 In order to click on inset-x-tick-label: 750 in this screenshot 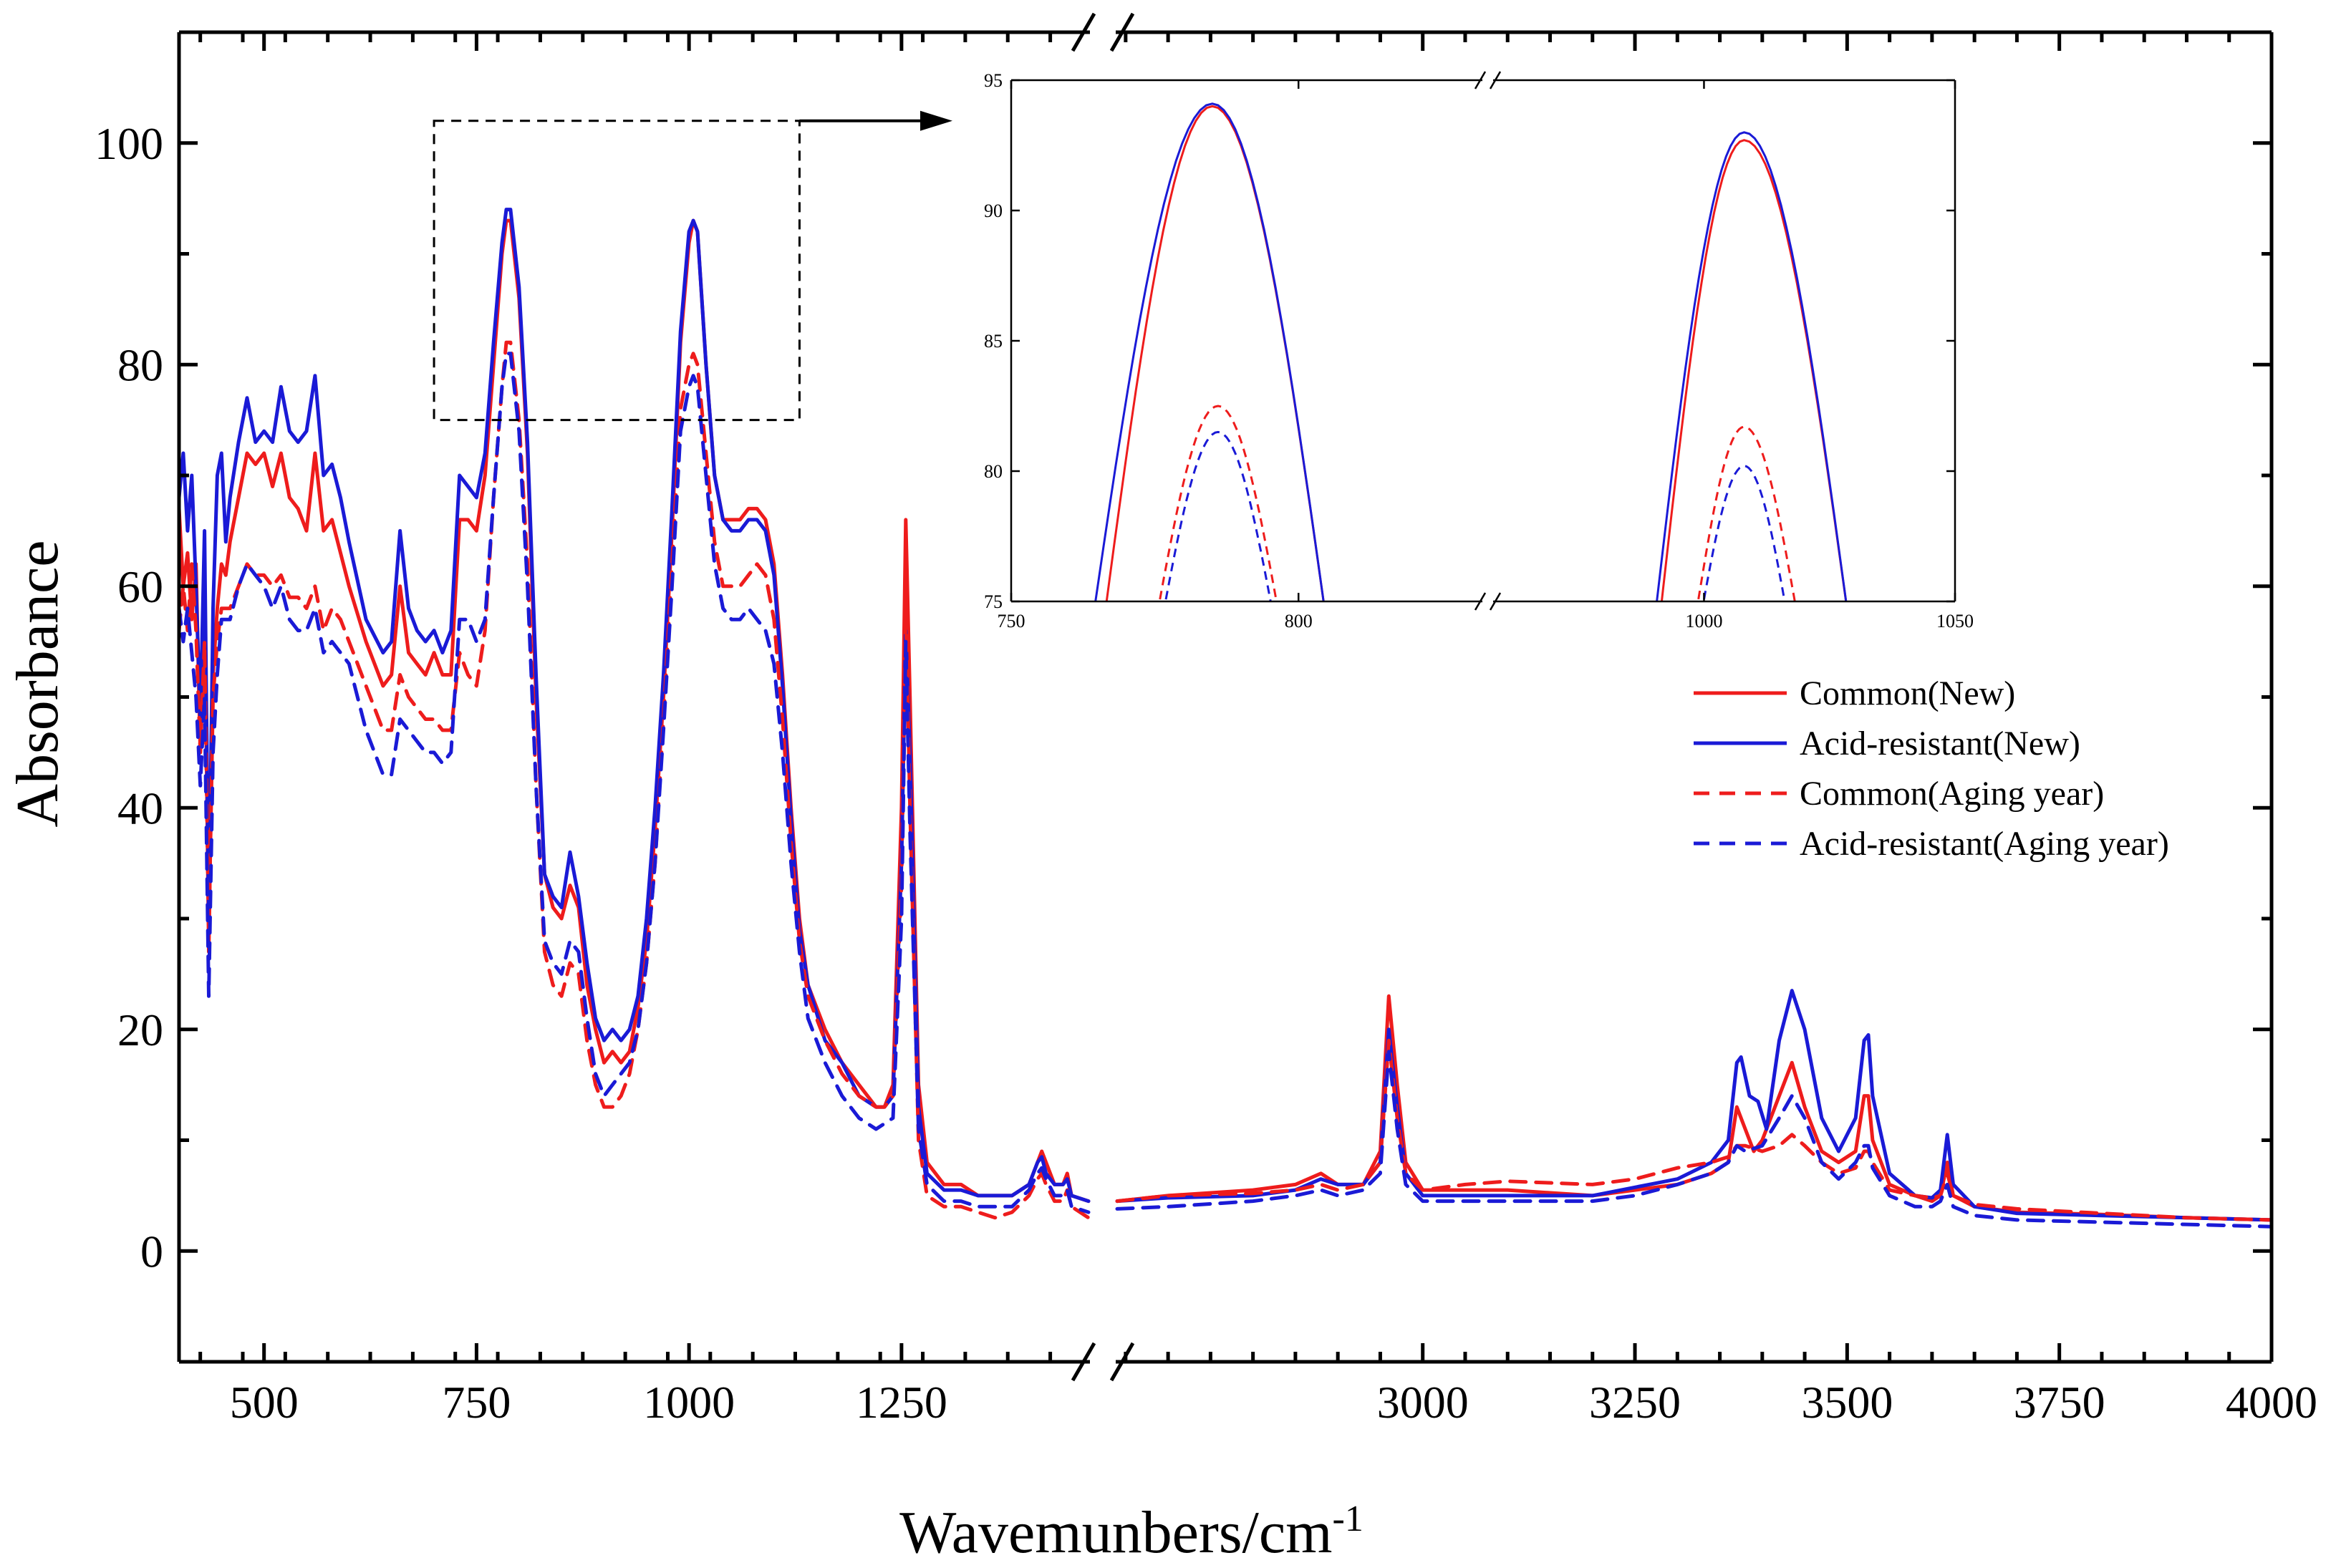, I will do `click(1011, 621)`.